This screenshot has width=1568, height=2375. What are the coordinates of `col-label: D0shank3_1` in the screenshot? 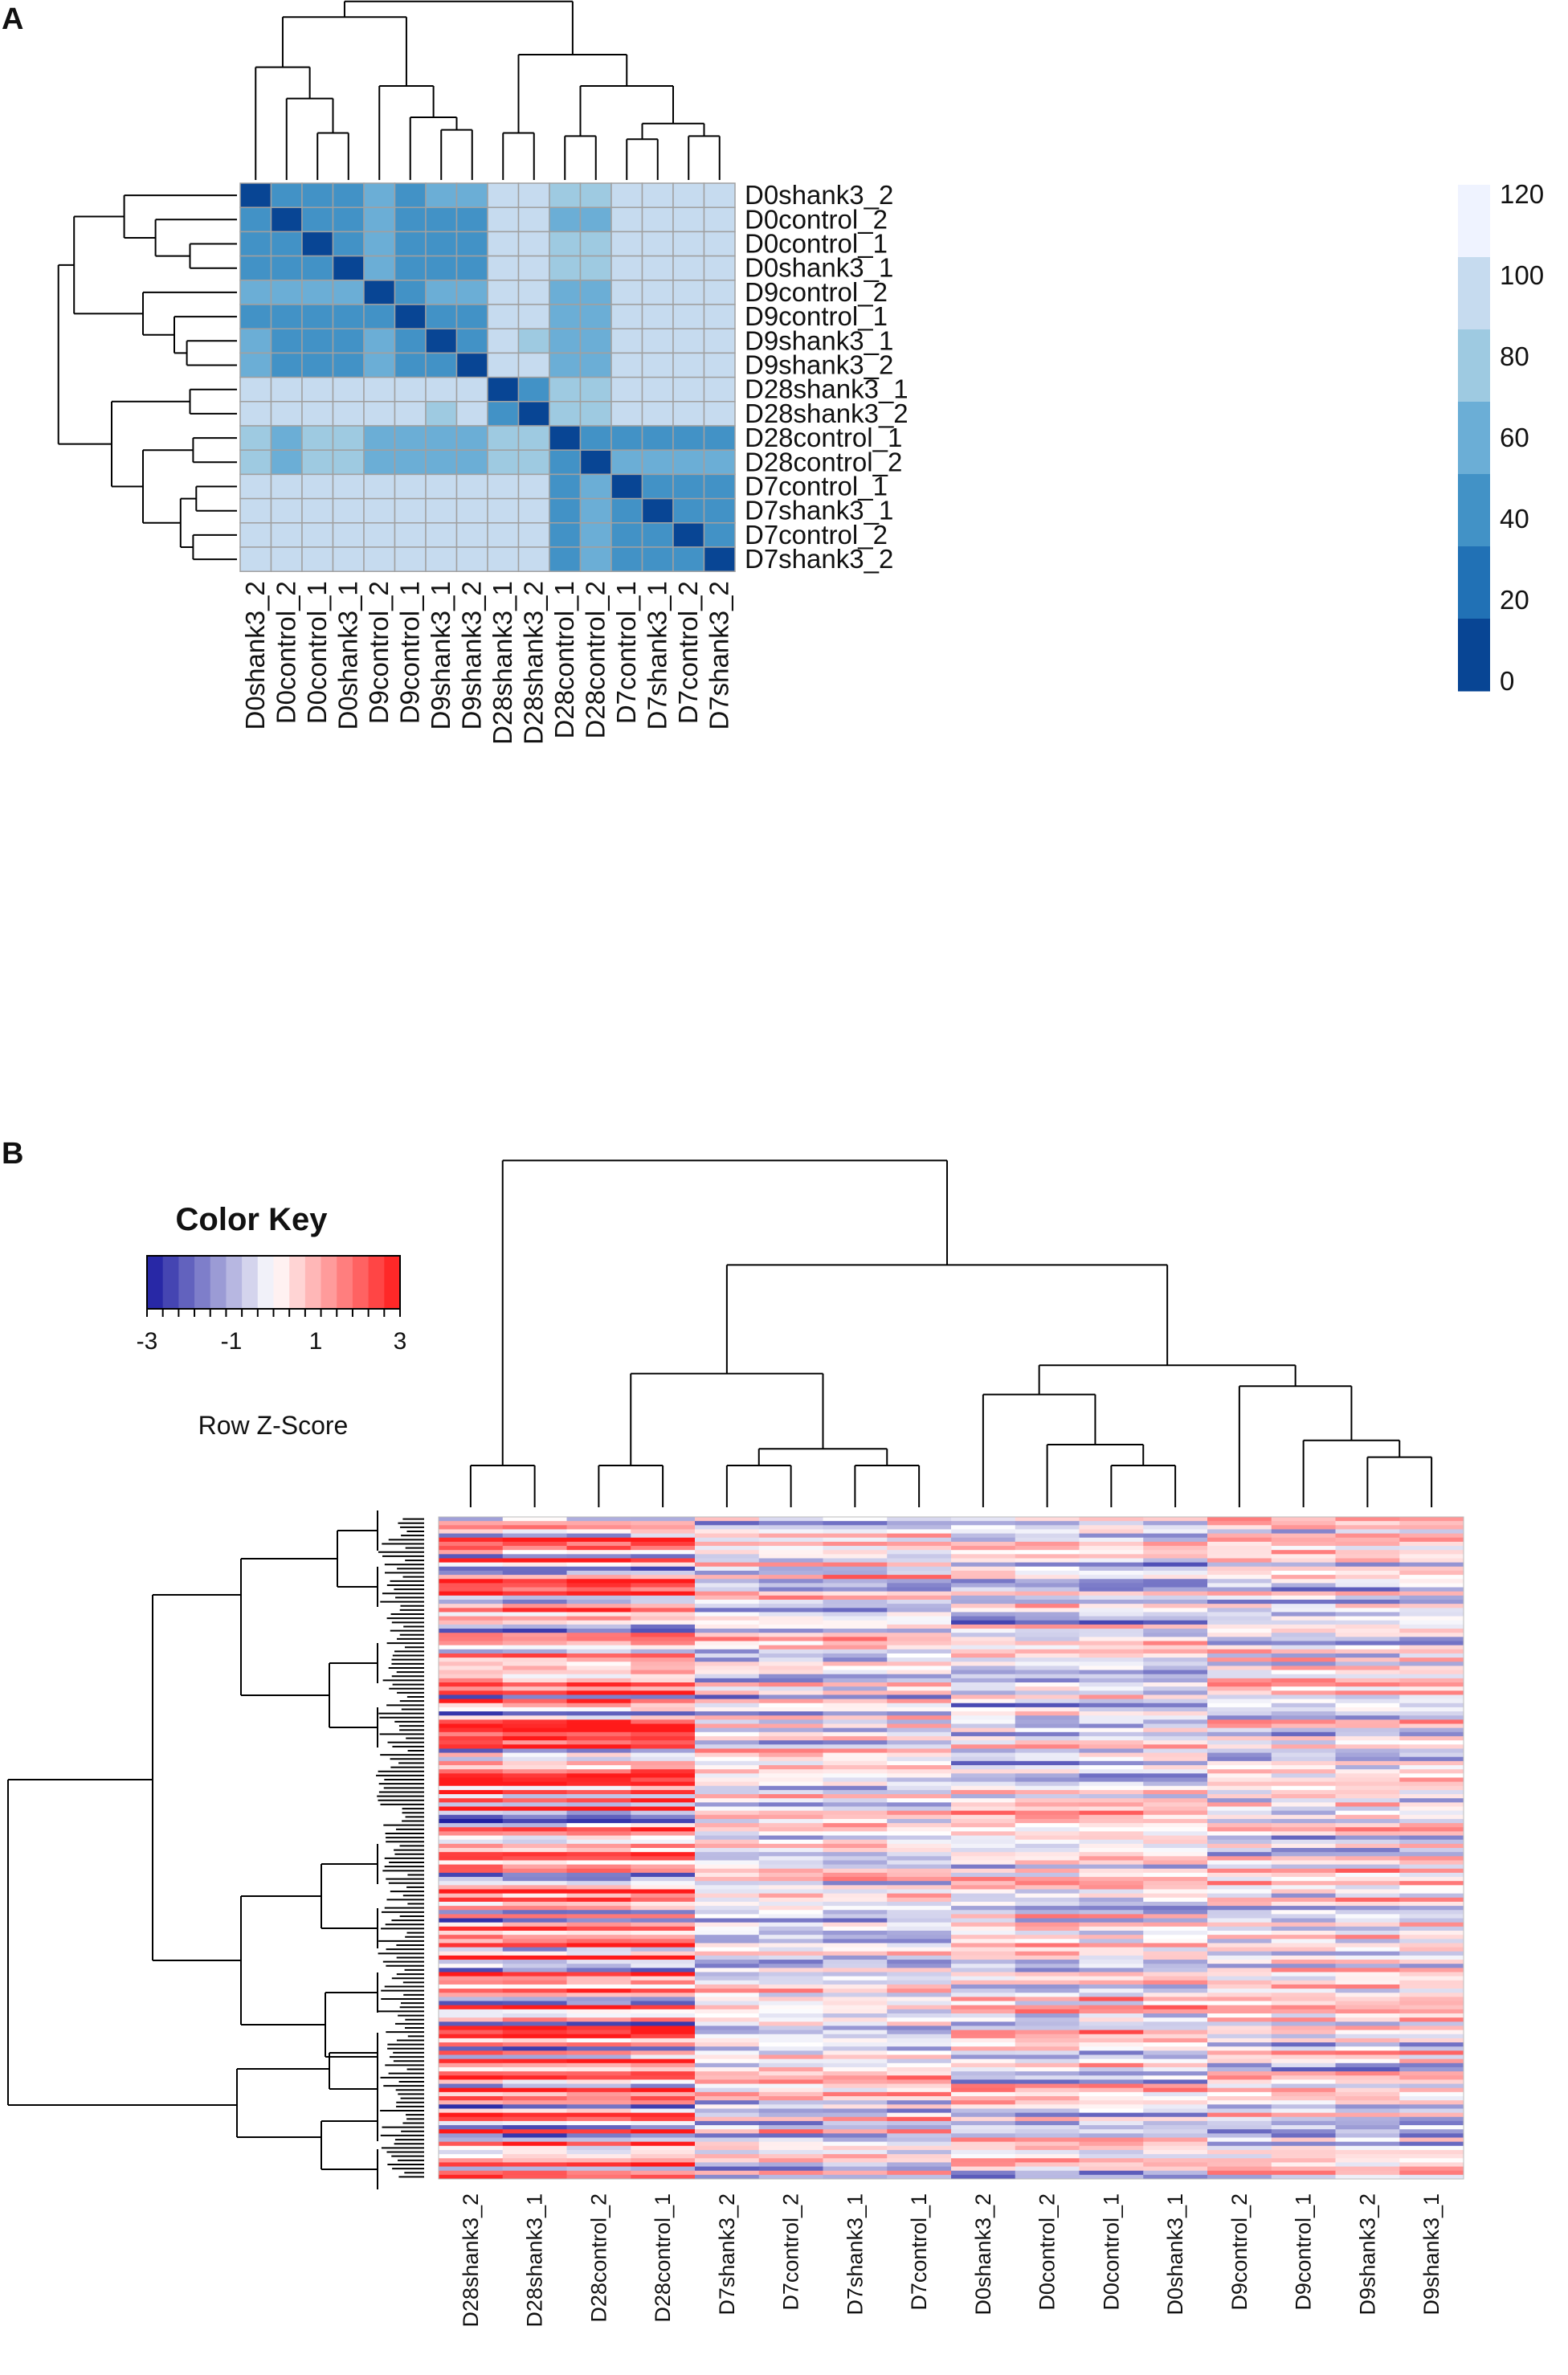 It's located at (1175, 2254).